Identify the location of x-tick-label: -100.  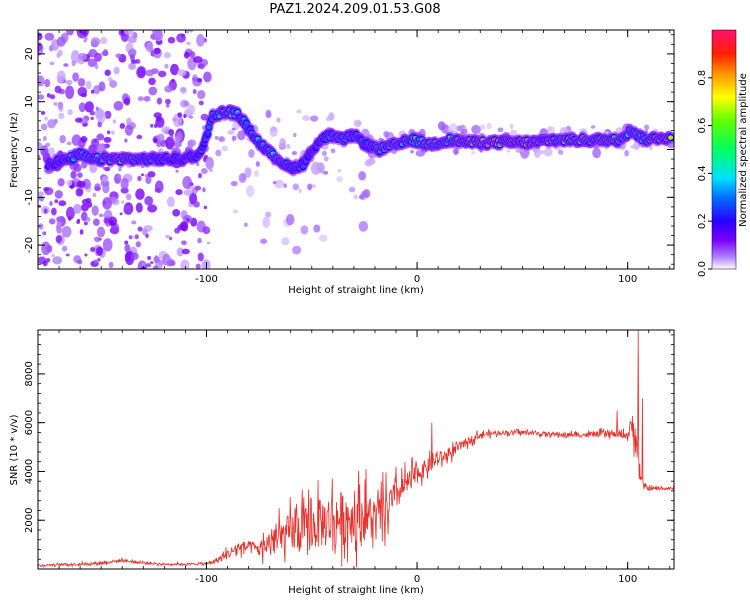
(206, 579).